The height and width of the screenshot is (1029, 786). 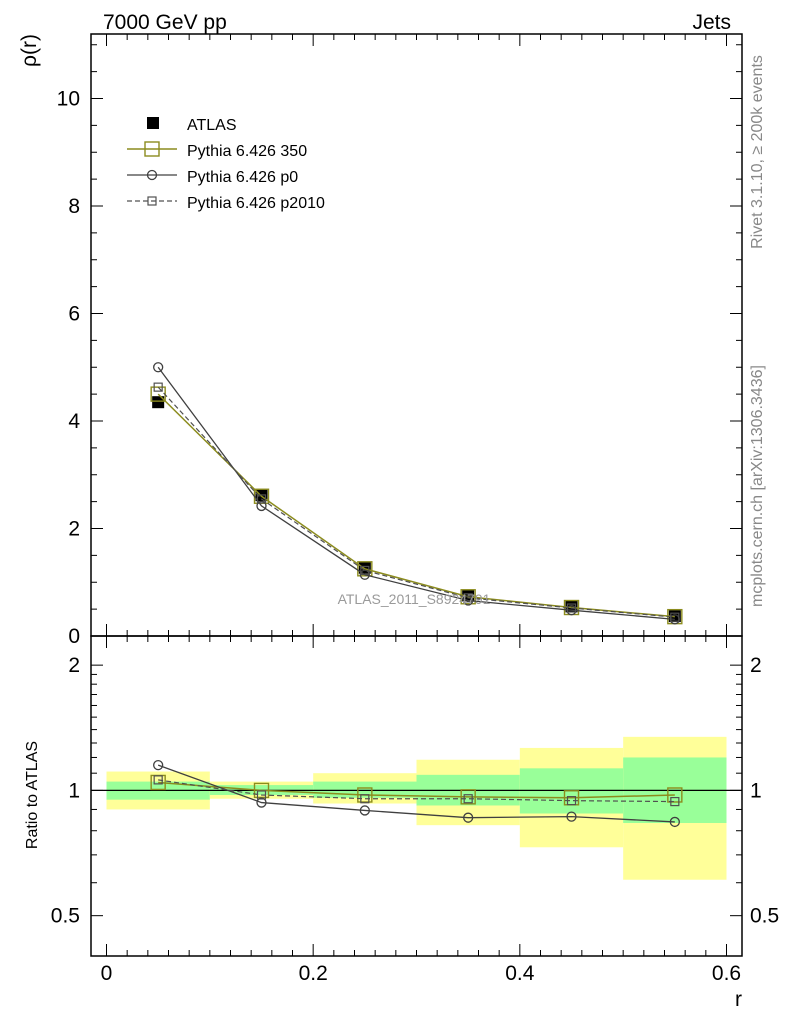 I want to click on ratio-y-tick-label-left-0: 0.5, so click(x=65, y=916).